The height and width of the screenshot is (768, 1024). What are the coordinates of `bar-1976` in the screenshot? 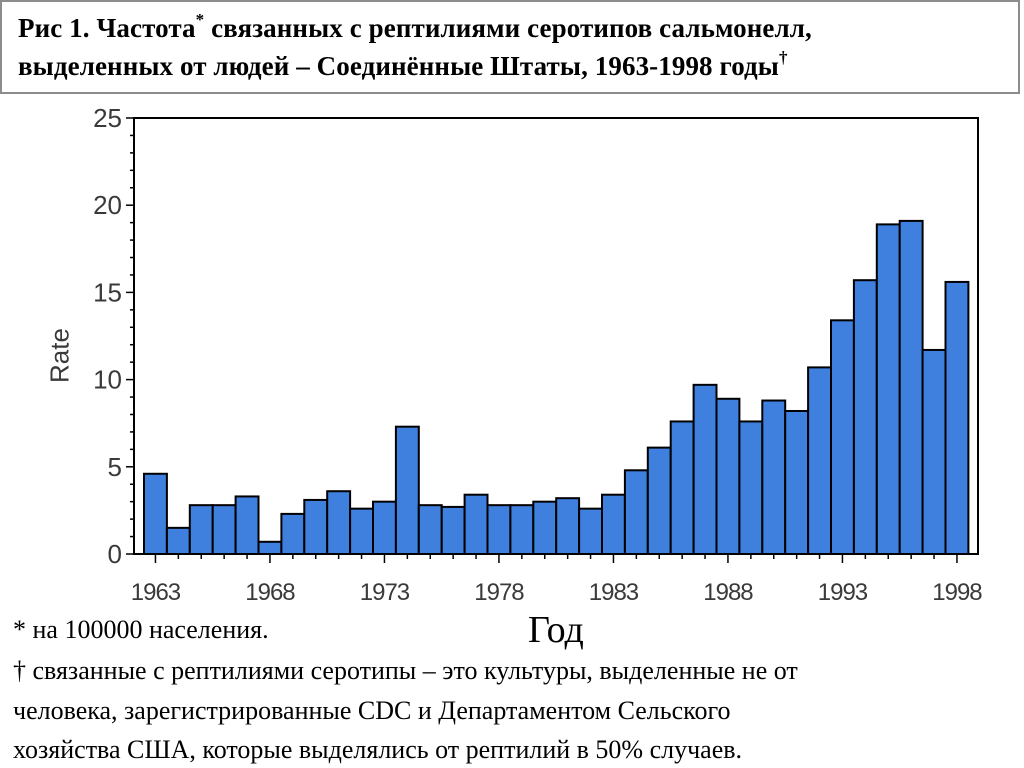 It's located at (453, 530).